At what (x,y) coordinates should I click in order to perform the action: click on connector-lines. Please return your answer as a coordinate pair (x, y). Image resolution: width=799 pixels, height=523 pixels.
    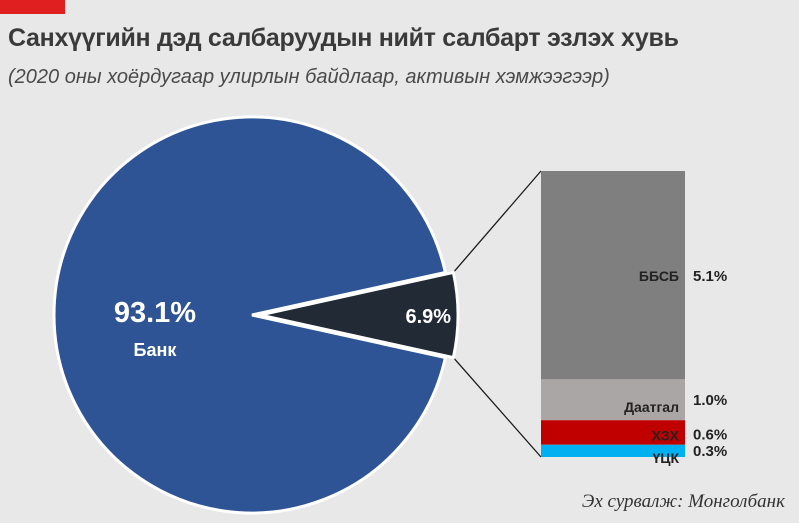
    Looking at the image, I should click on (497, 314).